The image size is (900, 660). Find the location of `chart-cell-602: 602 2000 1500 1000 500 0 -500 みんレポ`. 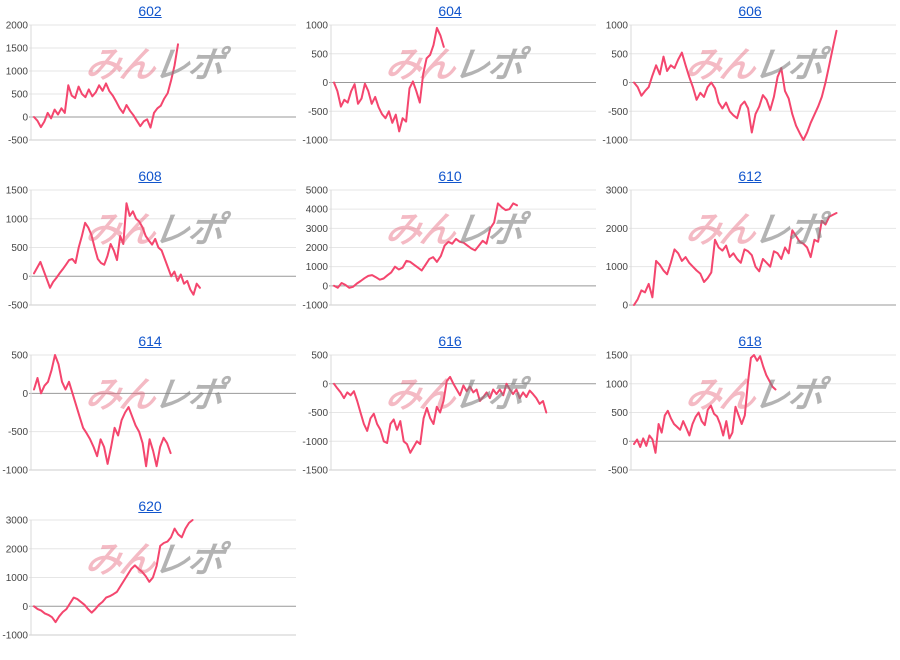

chart-cell-602: 602 2000 1500 1000 500 0 -500 みんレポ is located at coordinates (150, 82).